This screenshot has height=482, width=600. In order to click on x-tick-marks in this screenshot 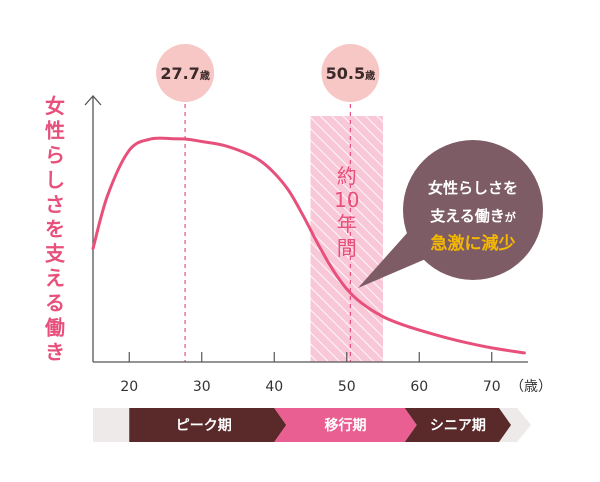, I will do `click(310, 357)`.